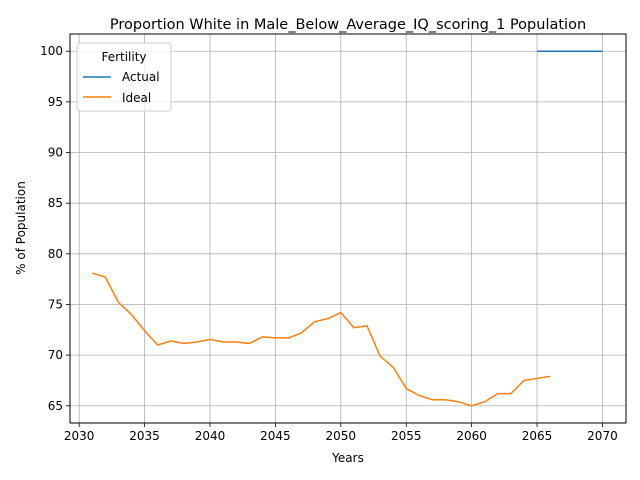  I want to click on x-tick-label: 2050, so click(341, 436).